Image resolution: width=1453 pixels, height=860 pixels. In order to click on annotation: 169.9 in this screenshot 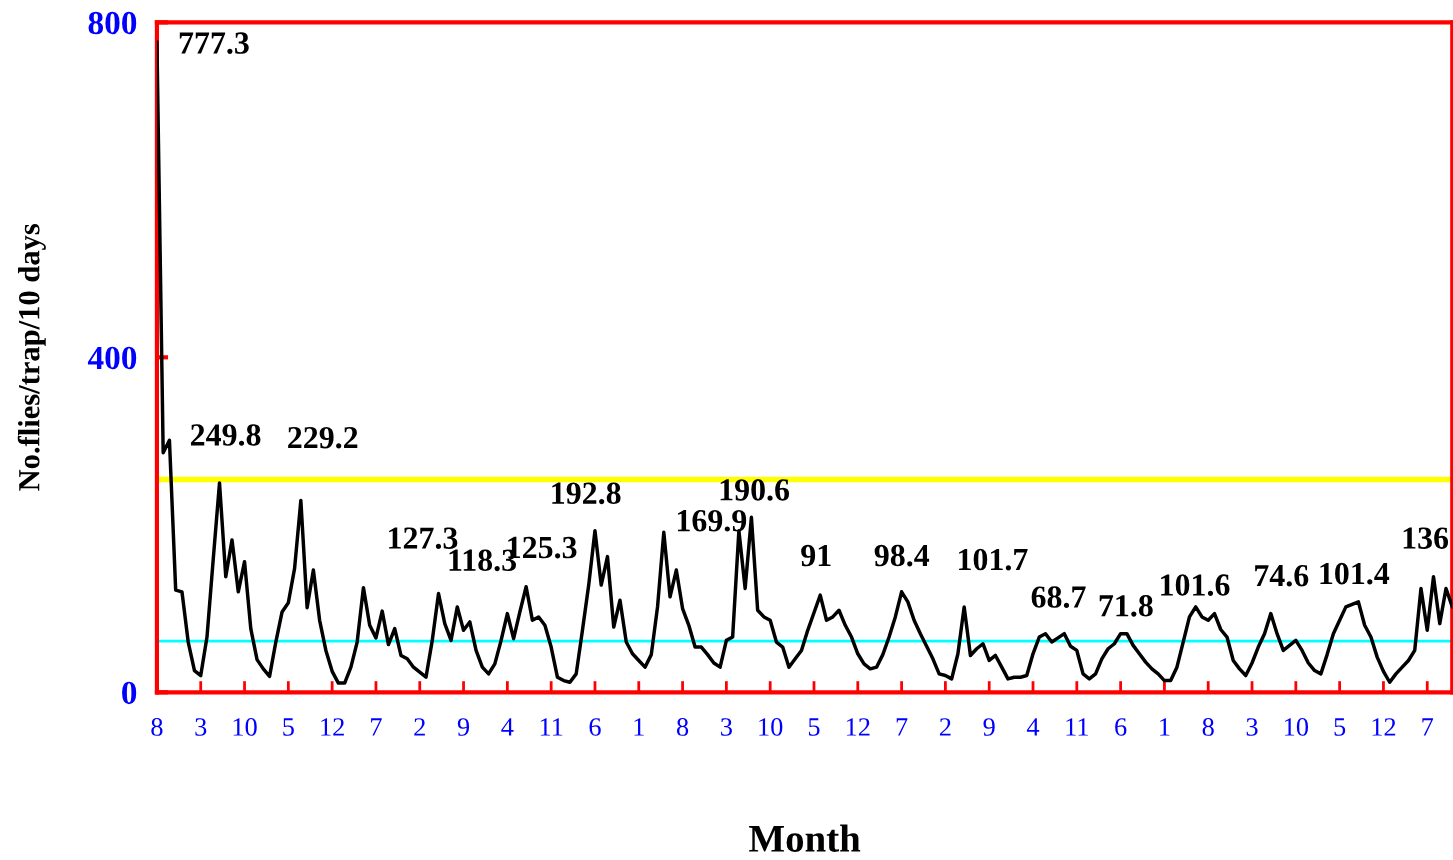, I will do `click(712, 521)`.